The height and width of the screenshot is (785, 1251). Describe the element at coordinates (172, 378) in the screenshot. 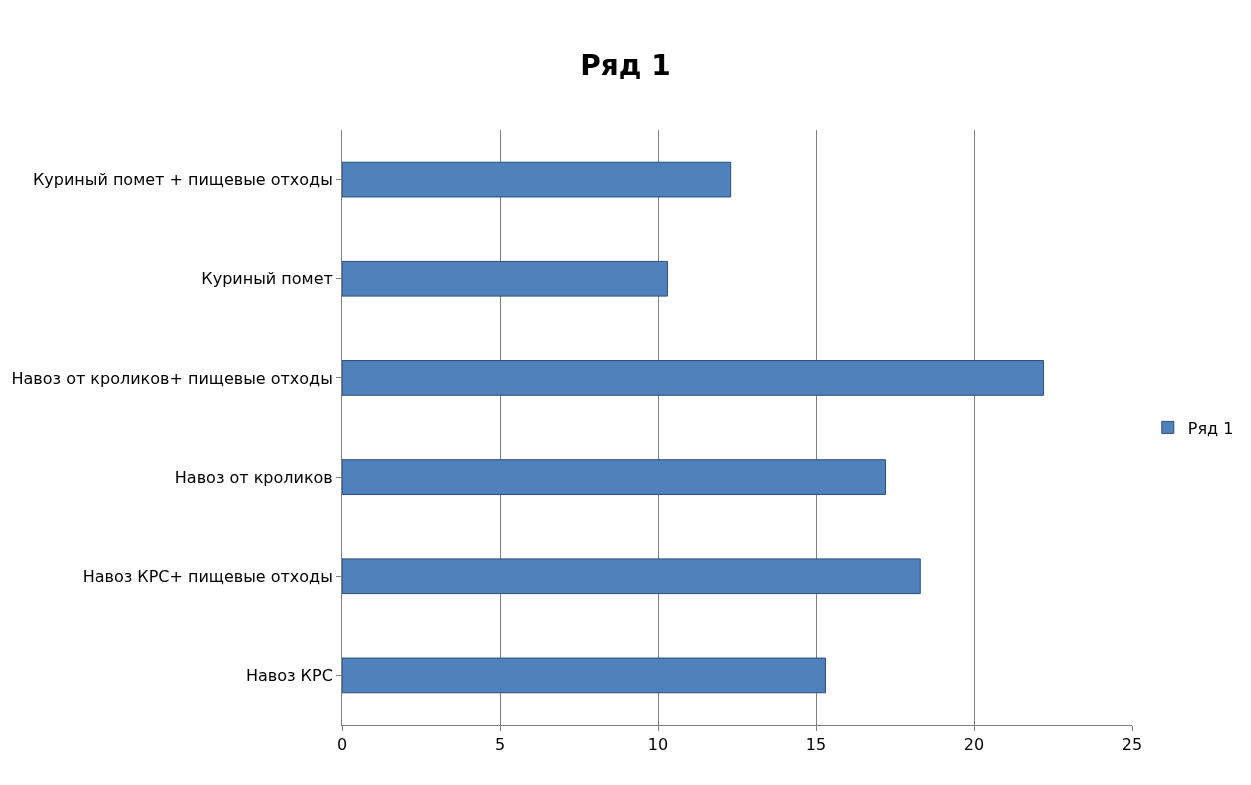

I see `y-tick-label: Навоз от кроликов+ пищевые отходы` at that location.